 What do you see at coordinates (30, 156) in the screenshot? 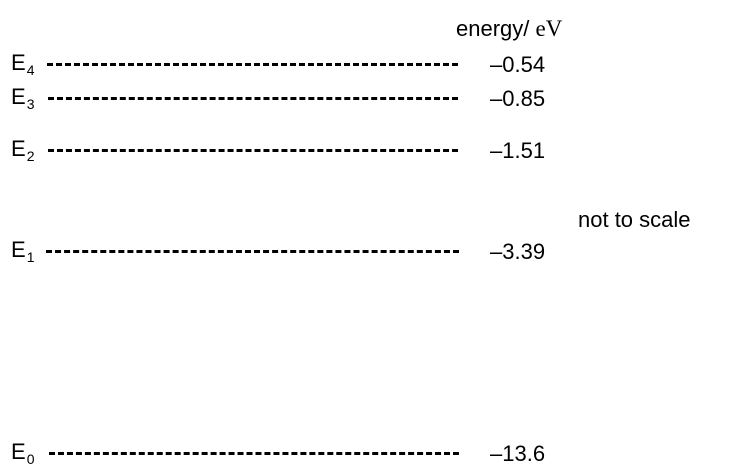
I see `level-index-e2: 2` at bounding box center [30, 156].